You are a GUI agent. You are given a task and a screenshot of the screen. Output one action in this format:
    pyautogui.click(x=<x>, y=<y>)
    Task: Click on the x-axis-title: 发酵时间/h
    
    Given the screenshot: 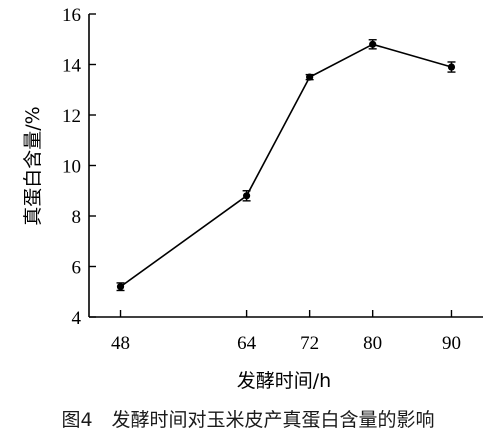 What is the action you would take?
    pyautogui.click(x=284, y=381)
    